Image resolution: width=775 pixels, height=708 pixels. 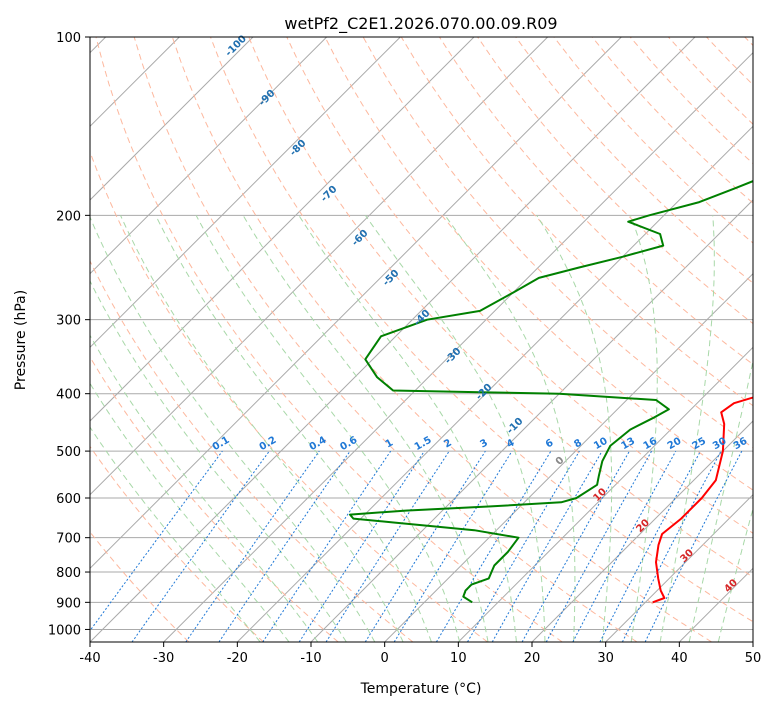 I want to click on x-tick-label: 40, so click(x=679, y=658).